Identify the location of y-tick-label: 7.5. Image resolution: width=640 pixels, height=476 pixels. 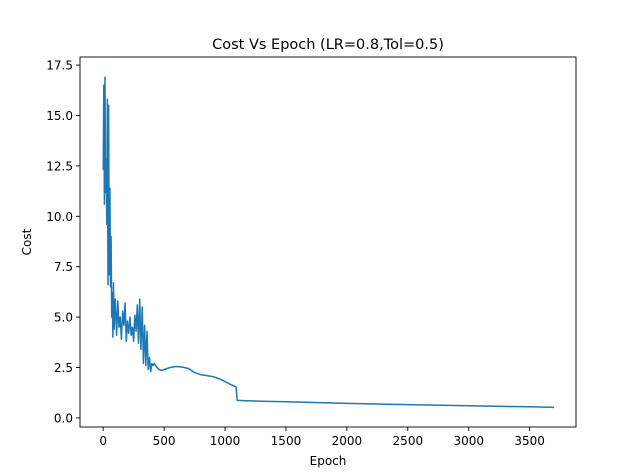
(63, 267).